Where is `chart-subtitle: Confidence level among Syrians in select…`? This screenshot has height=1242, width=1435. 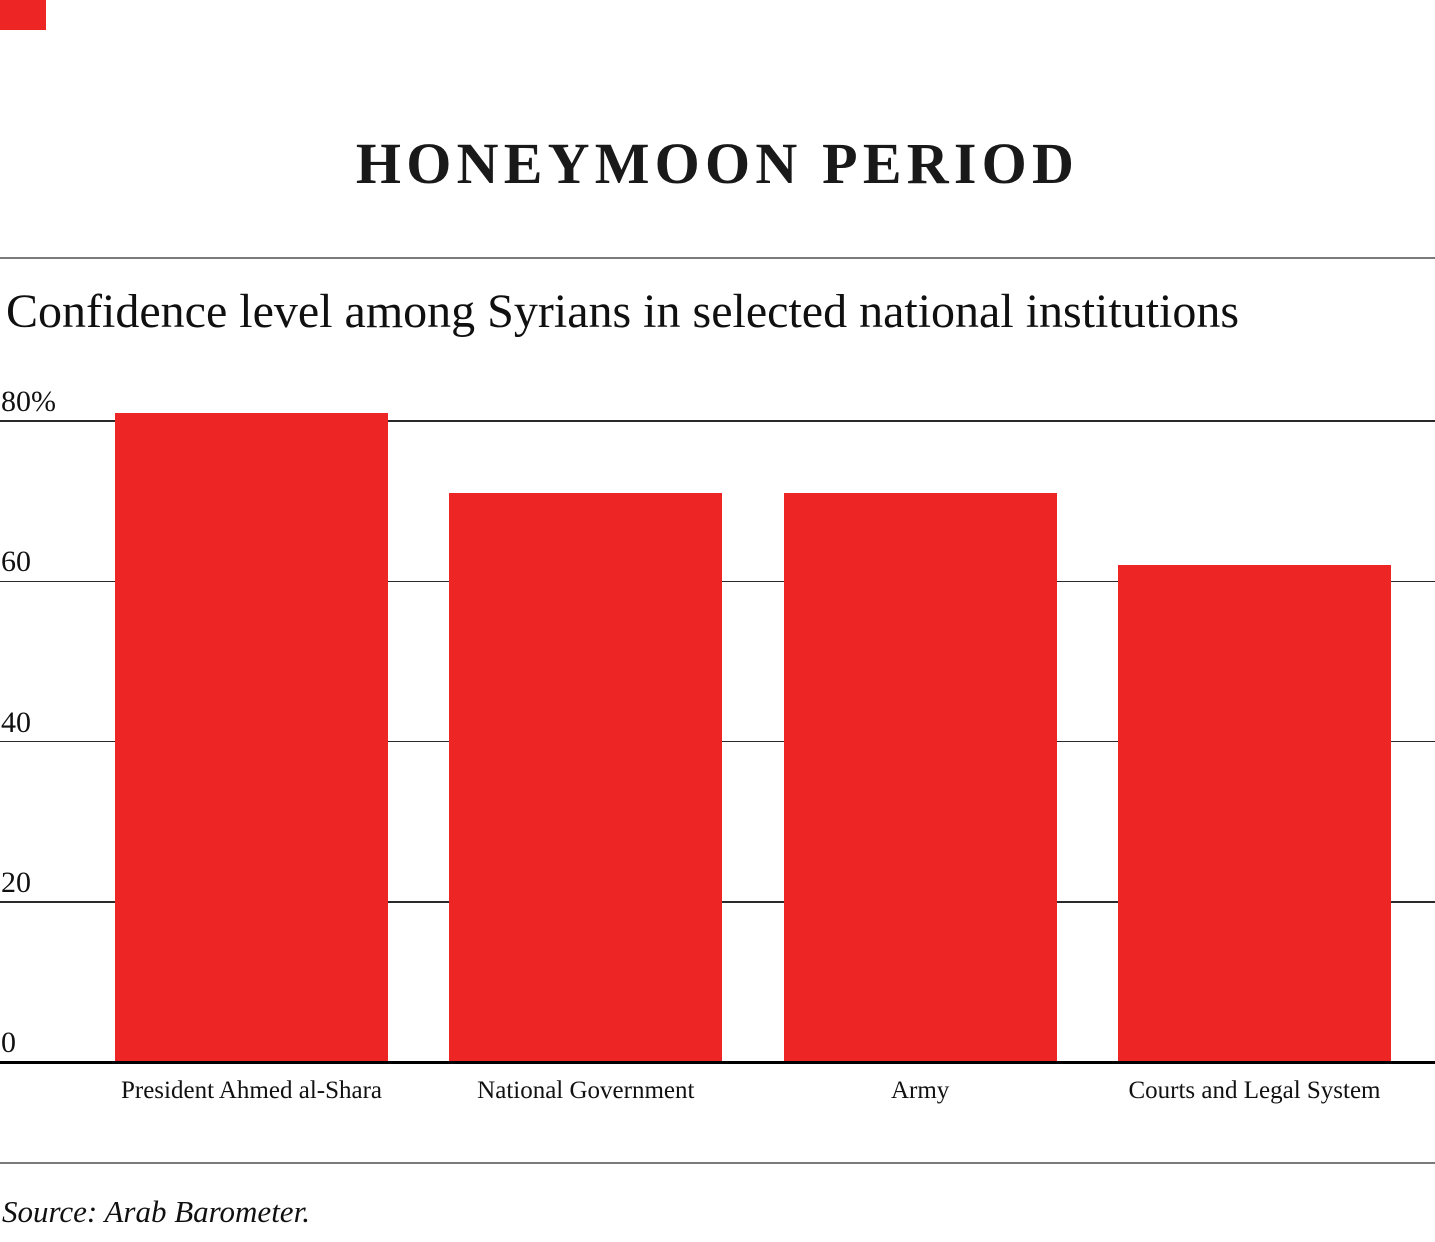 chart-subtitle: Confidence level among Syrians in select… is located at coordinates (623, 311).